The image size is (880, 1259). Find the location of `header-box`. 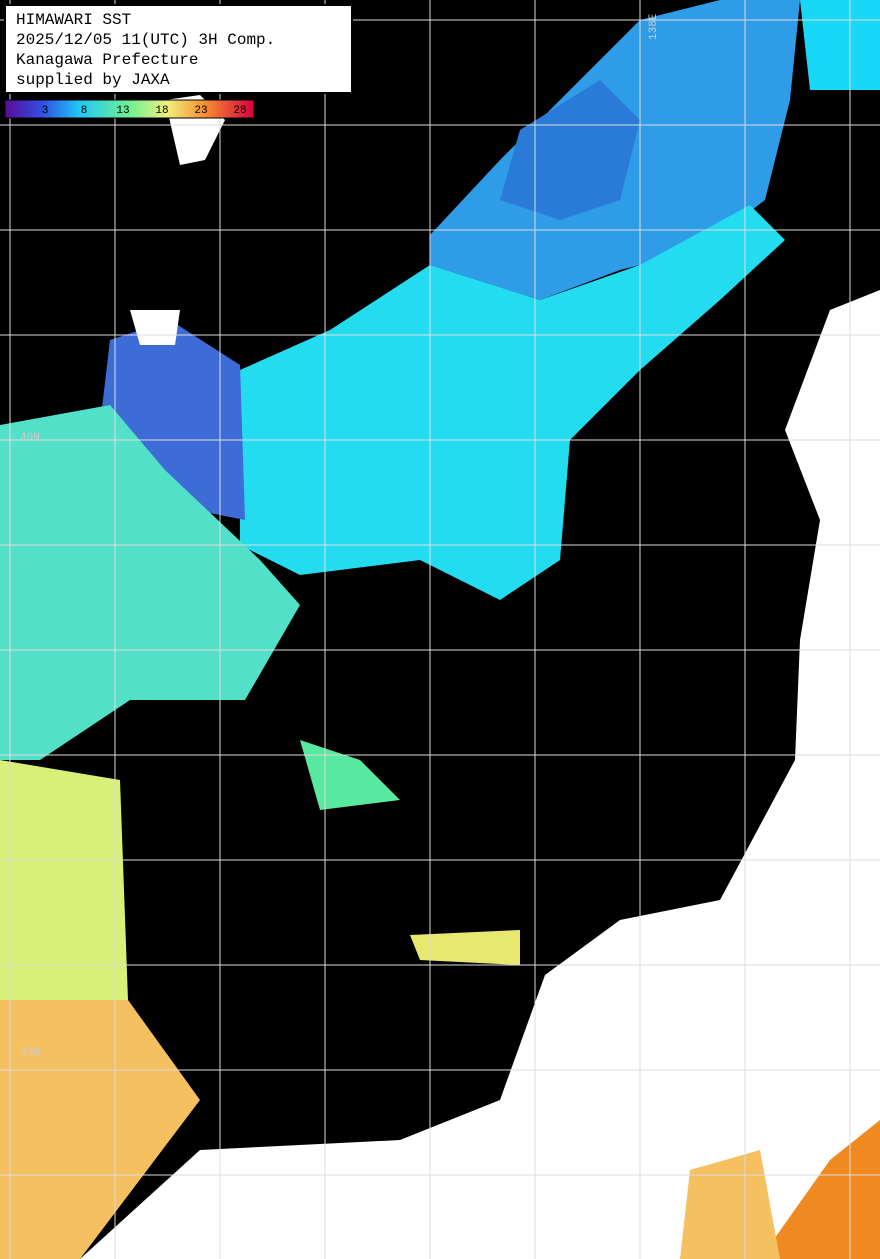

header-box is located at coordinates (178, 49).